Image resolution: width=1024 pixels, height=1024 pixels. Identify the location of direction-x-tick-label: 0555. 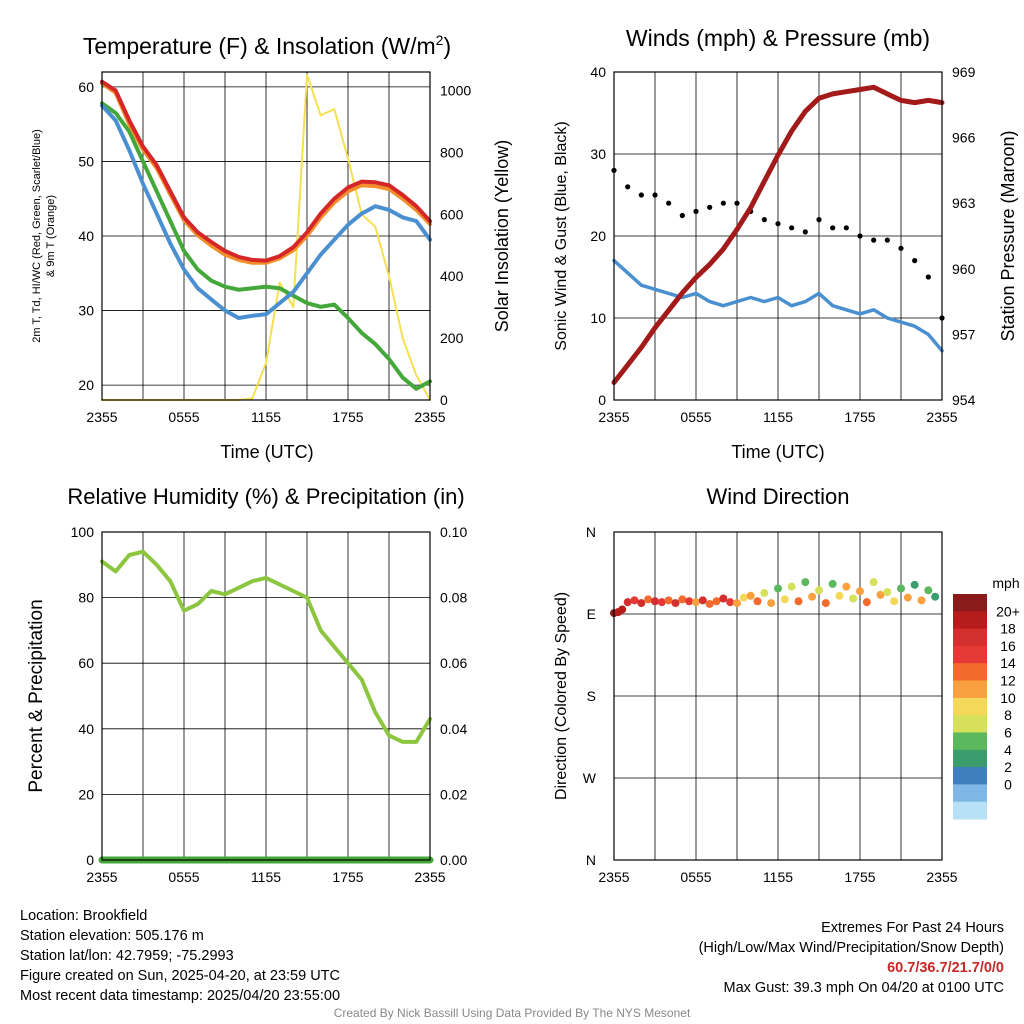
(695, 877).